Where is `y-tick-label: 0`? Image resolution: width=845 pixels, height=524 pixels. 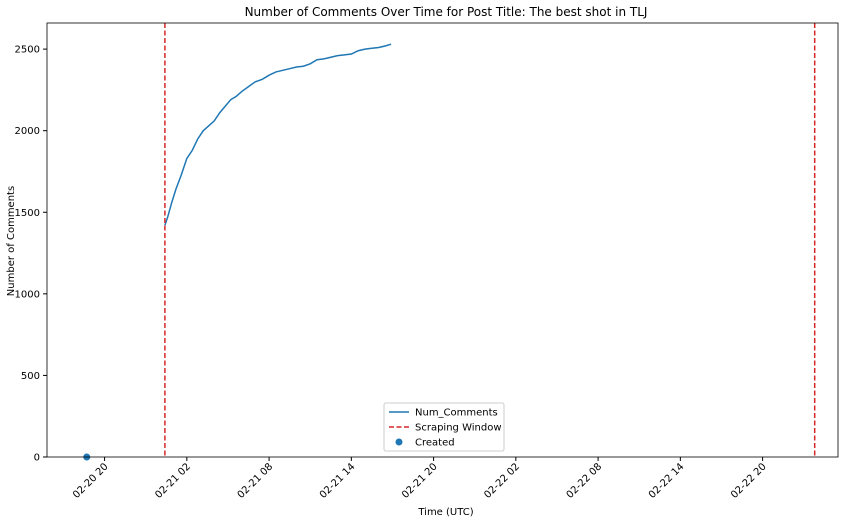
y-tick-label: 0 is located at coordinates (37, 458).